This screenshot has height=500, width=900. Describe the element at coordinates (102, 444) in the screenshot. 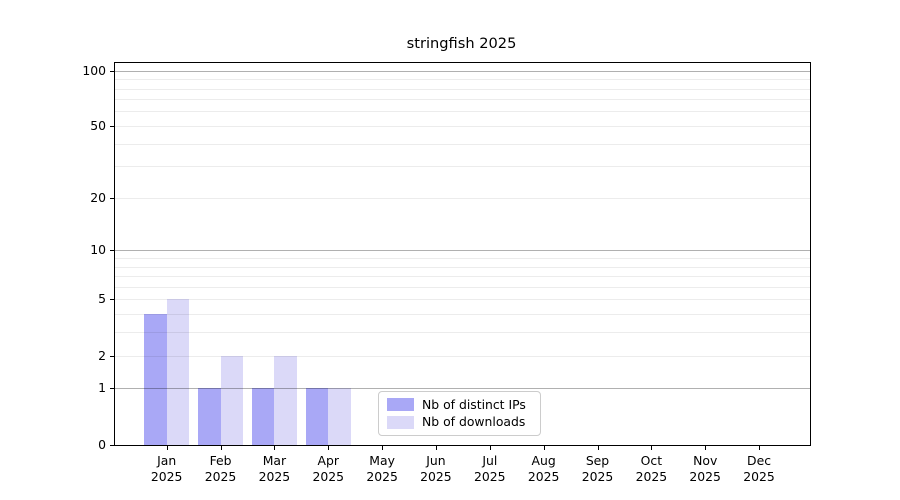

I see `y-tick-label: 0` at that location.